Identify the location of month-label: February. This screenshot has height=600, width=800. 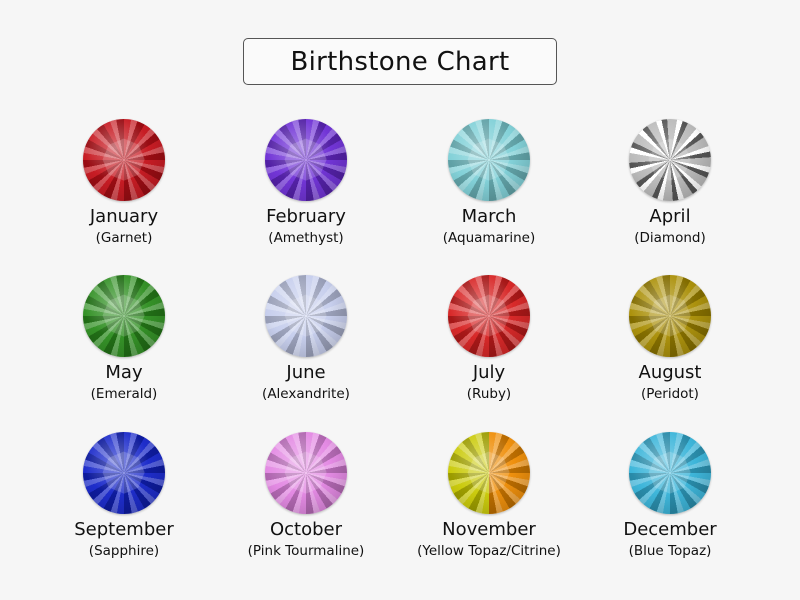
(306, 216).